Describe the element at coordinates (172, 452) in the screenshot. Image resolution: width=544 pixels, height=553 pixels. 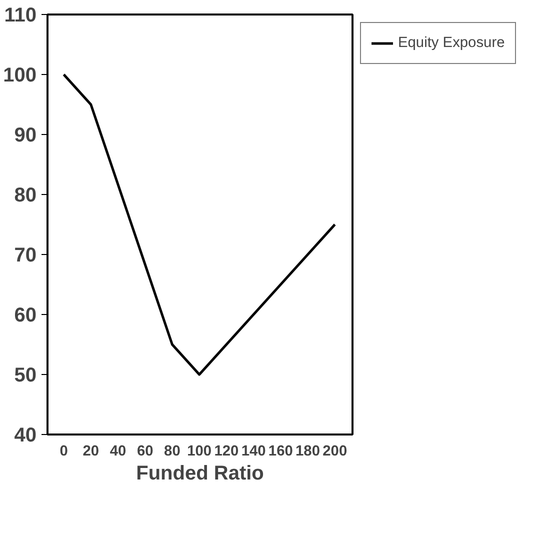
I see `x-tick-label: 80` at that location.